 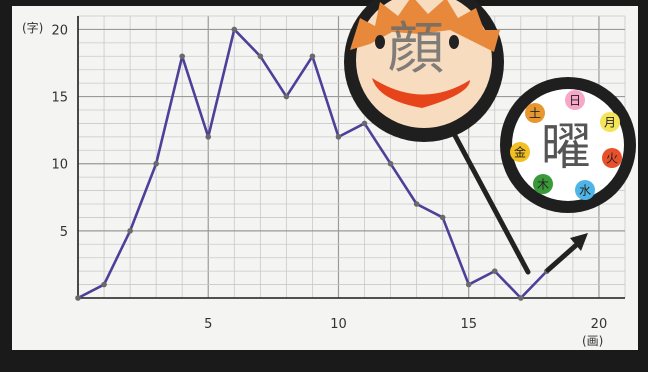 I want to click on weekday-kanji: 曜, so click(x=566, y=147).